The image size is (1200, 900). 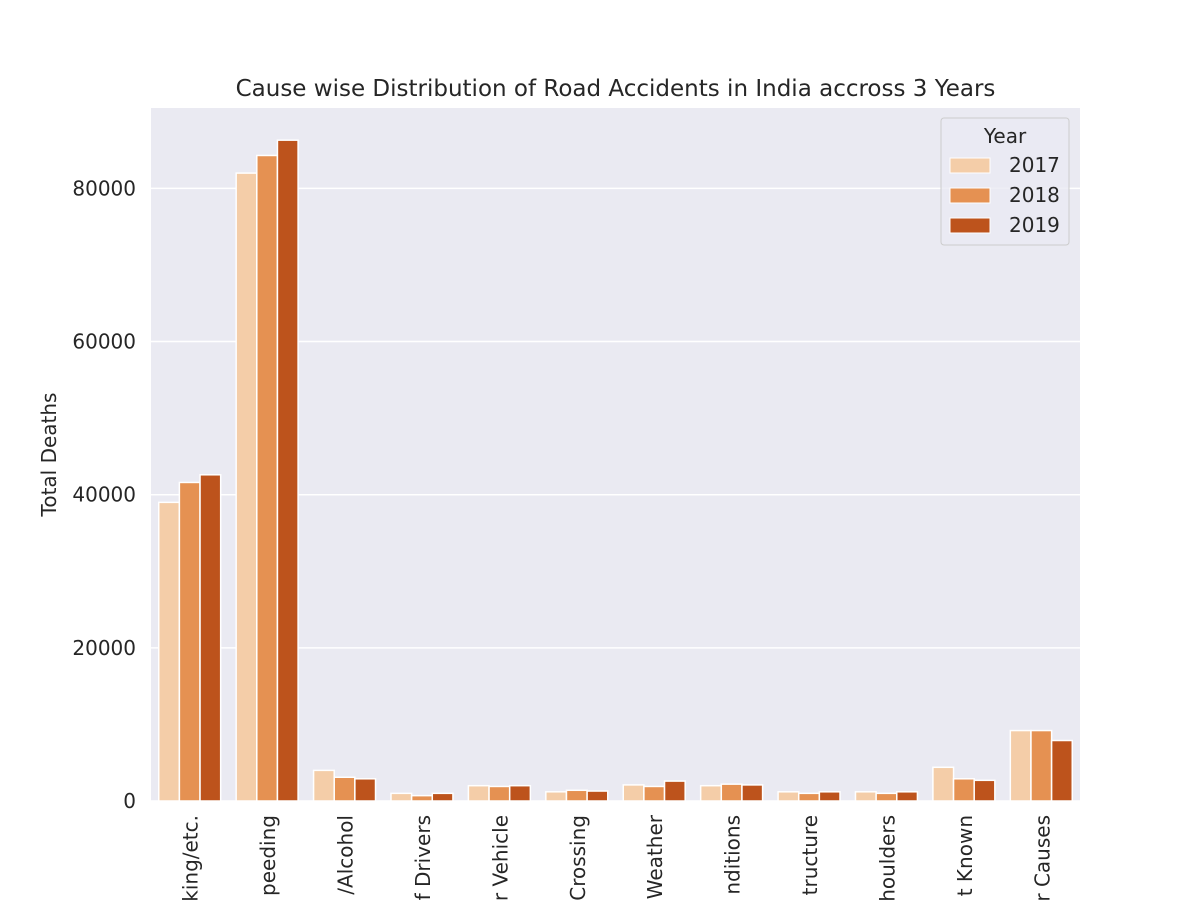 I want to click on x-tick-label: f Drivers, so click(x=423, y=857).